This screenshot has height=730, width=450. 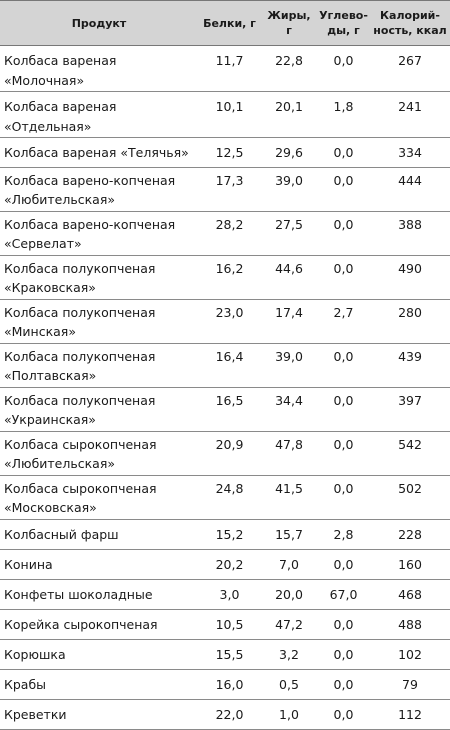 I want to click on table-row: Креветки 22,0 1,0 0,0 112, so click(x=225, y=714).